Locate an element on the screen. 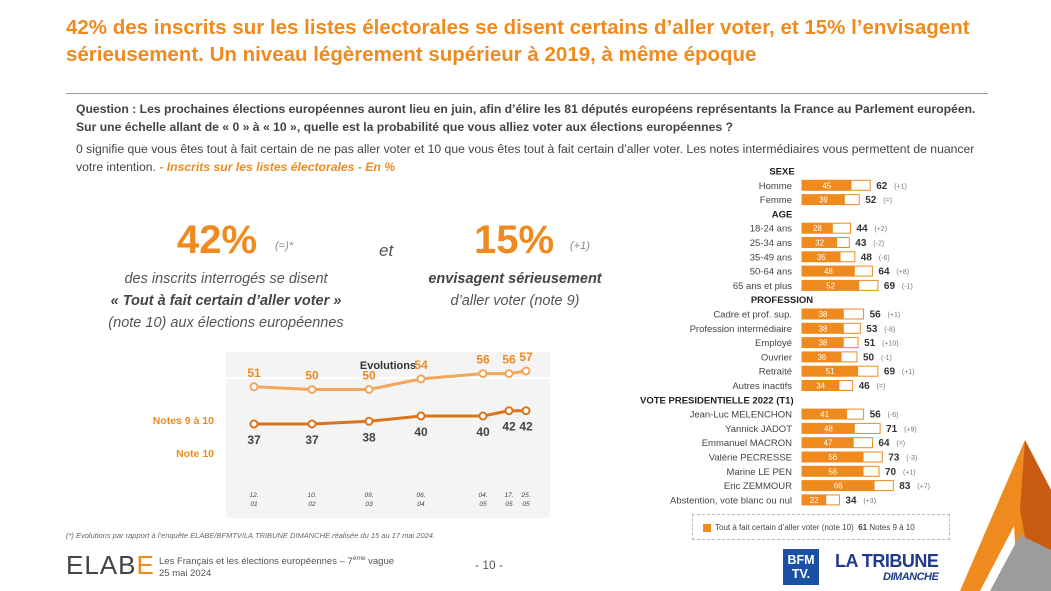  x-tick-label-2: 09. 03 is located at coordinates (368, 500).